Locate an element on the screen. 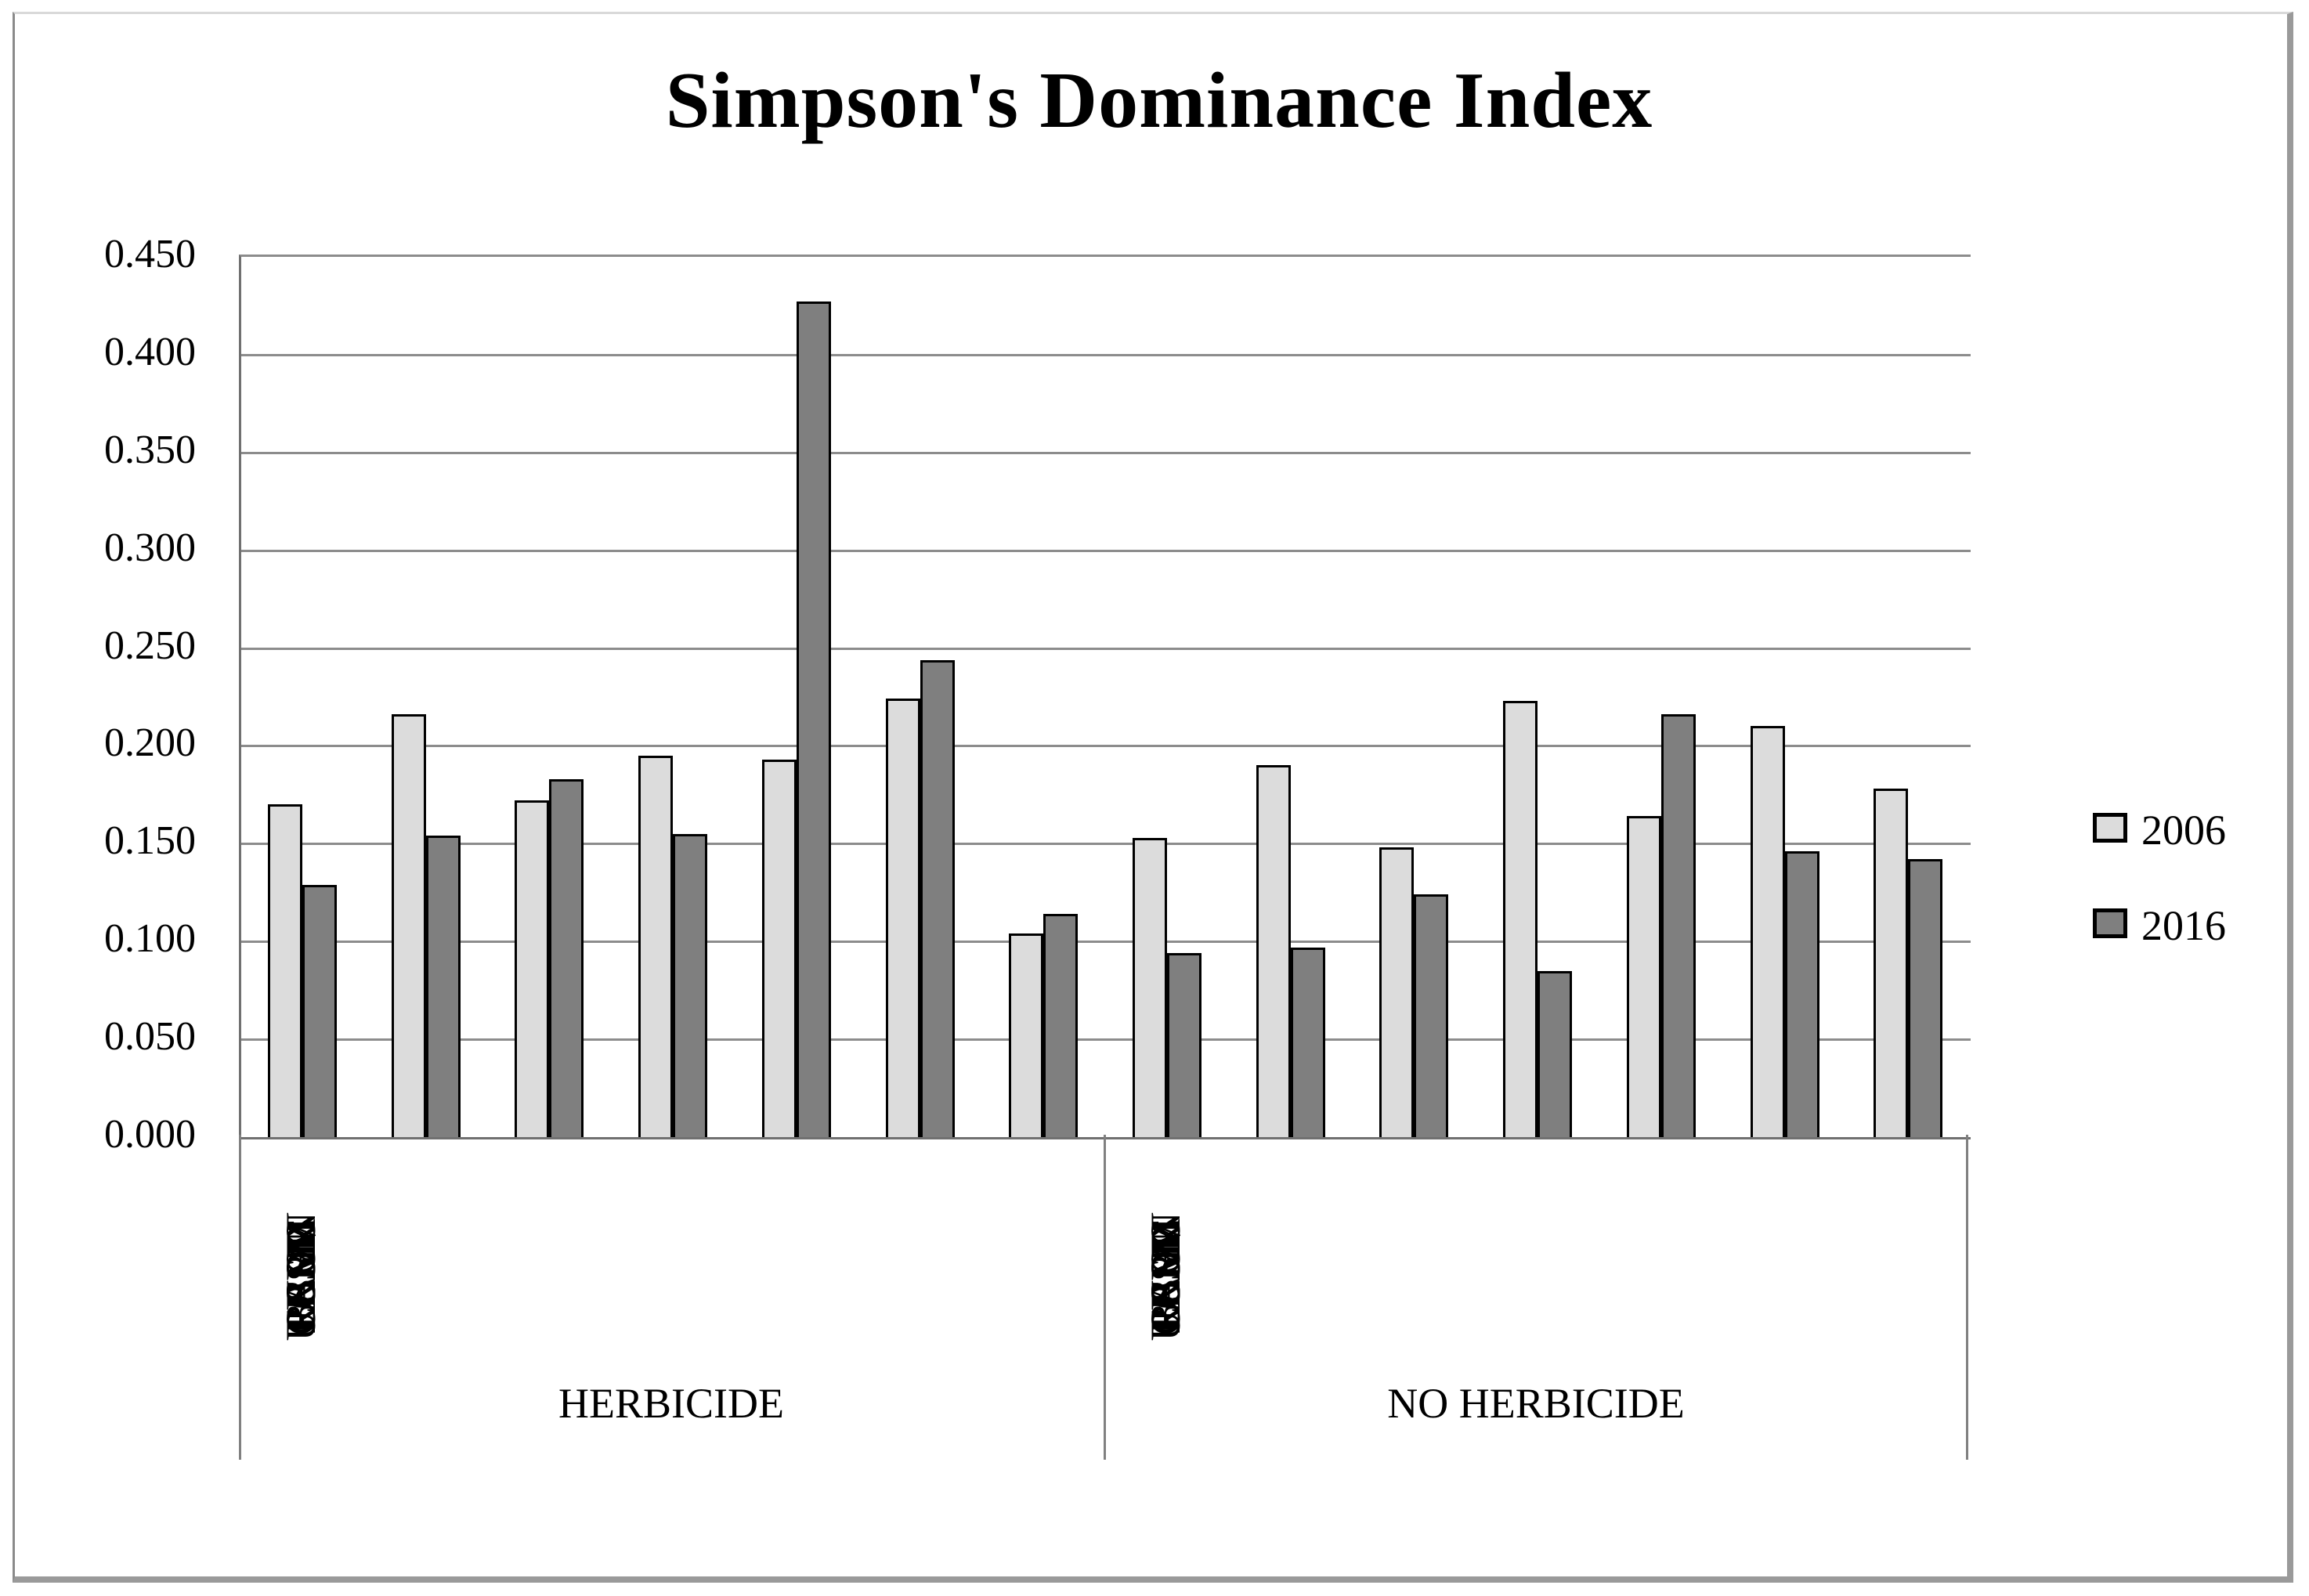 Image resolution: width=2309 pixels, height=1596 pixels. axis-divider-right is located at coordinates (1967, 1298).